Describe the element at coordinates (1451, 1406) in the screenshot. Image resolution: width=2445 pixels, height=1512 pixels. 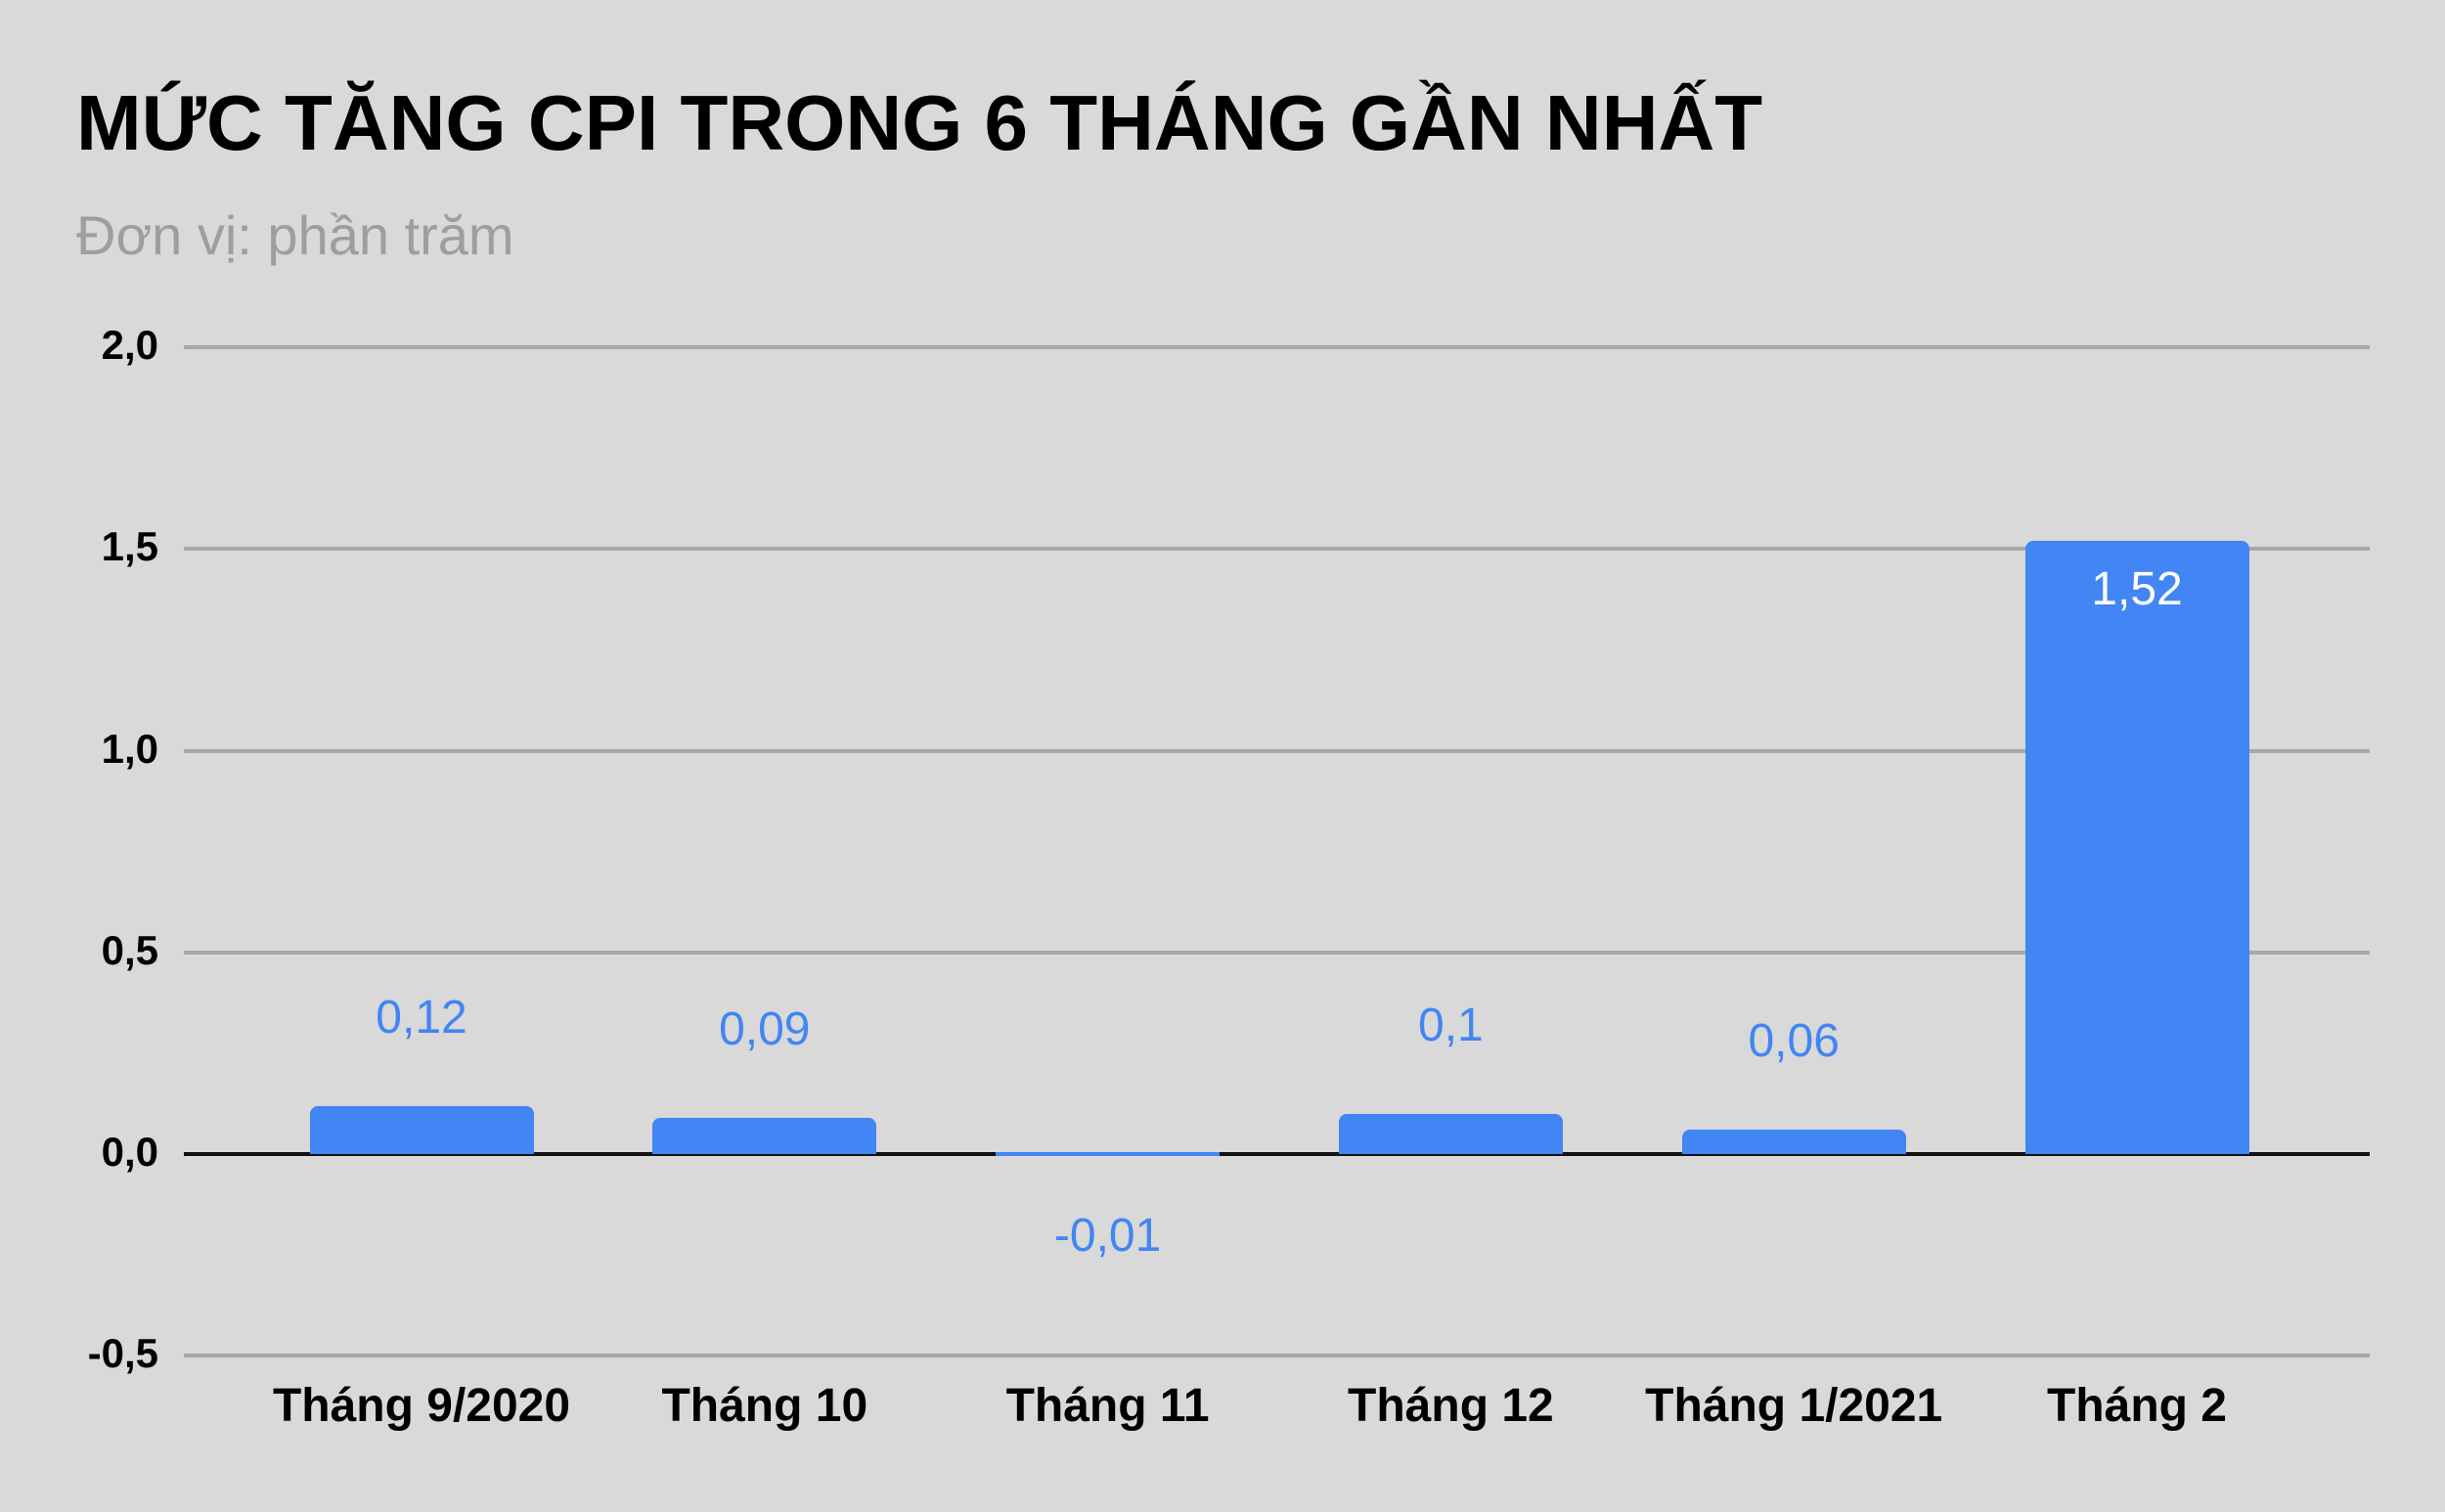
I see `x-axis-category-label: Tháng 12` at that location.